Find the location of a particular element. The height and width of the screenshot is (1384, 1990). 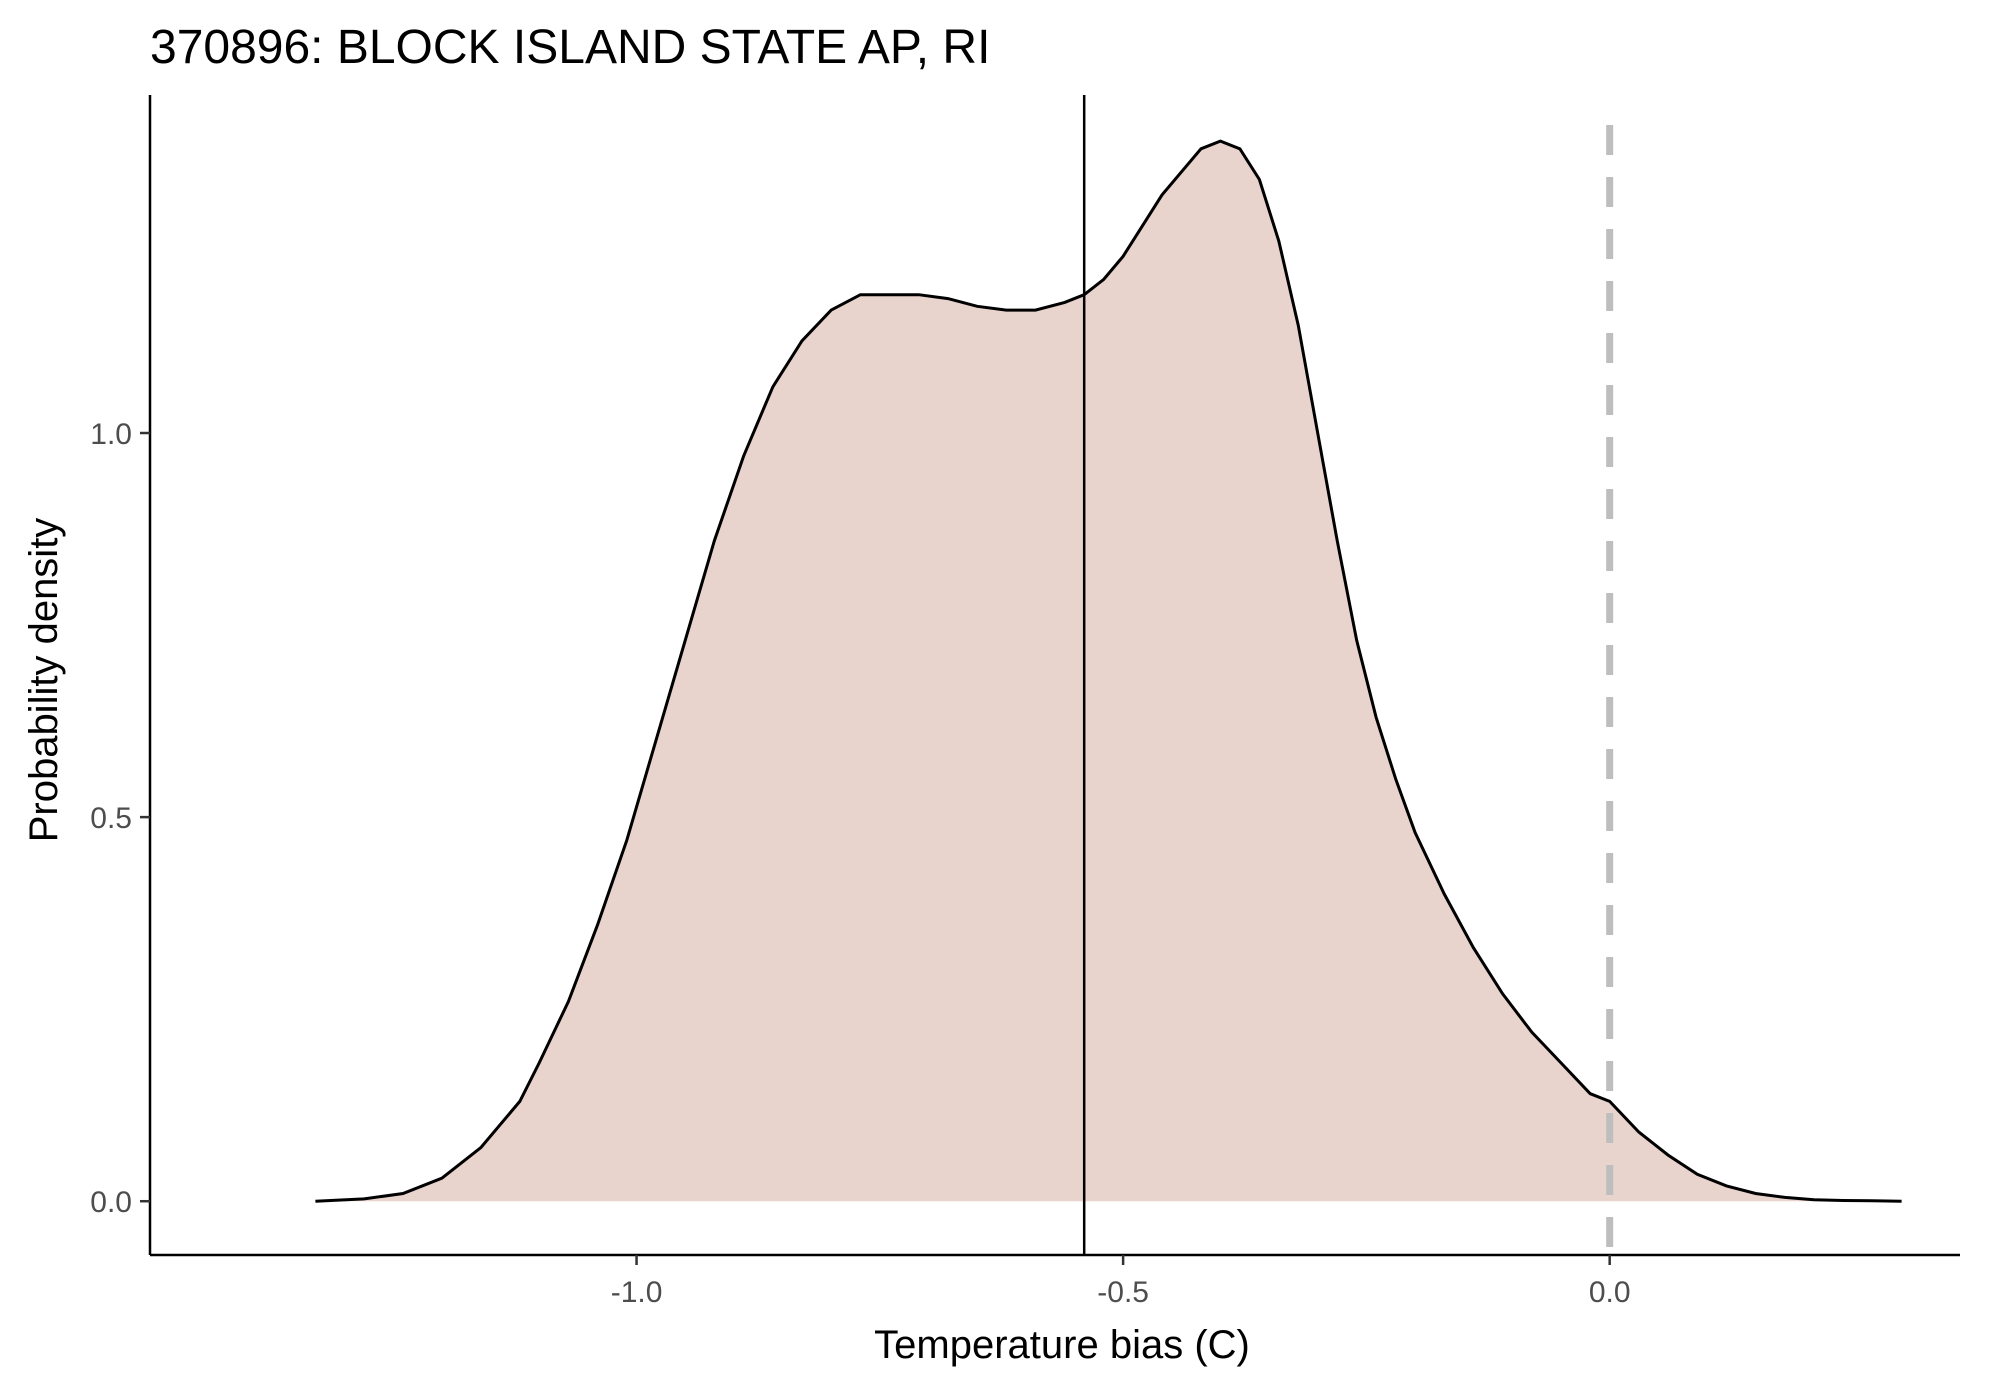

y-tick-label: 0.0 is located at coordinates (111, 1202).